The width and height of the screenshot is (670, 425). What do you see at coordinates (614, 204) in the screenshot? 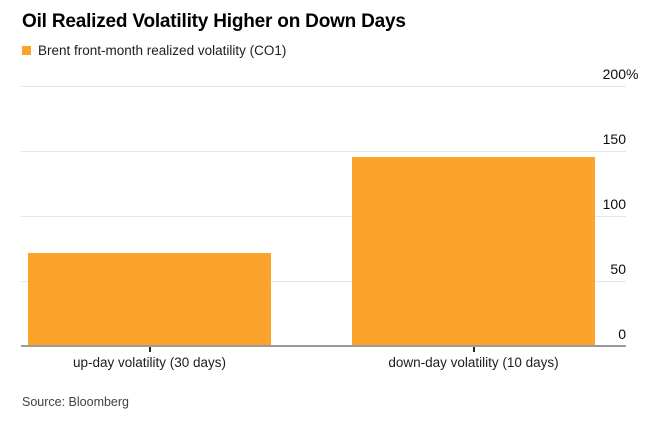
I see `y-axis-label-100: 100` at bounding box center [614, 204].